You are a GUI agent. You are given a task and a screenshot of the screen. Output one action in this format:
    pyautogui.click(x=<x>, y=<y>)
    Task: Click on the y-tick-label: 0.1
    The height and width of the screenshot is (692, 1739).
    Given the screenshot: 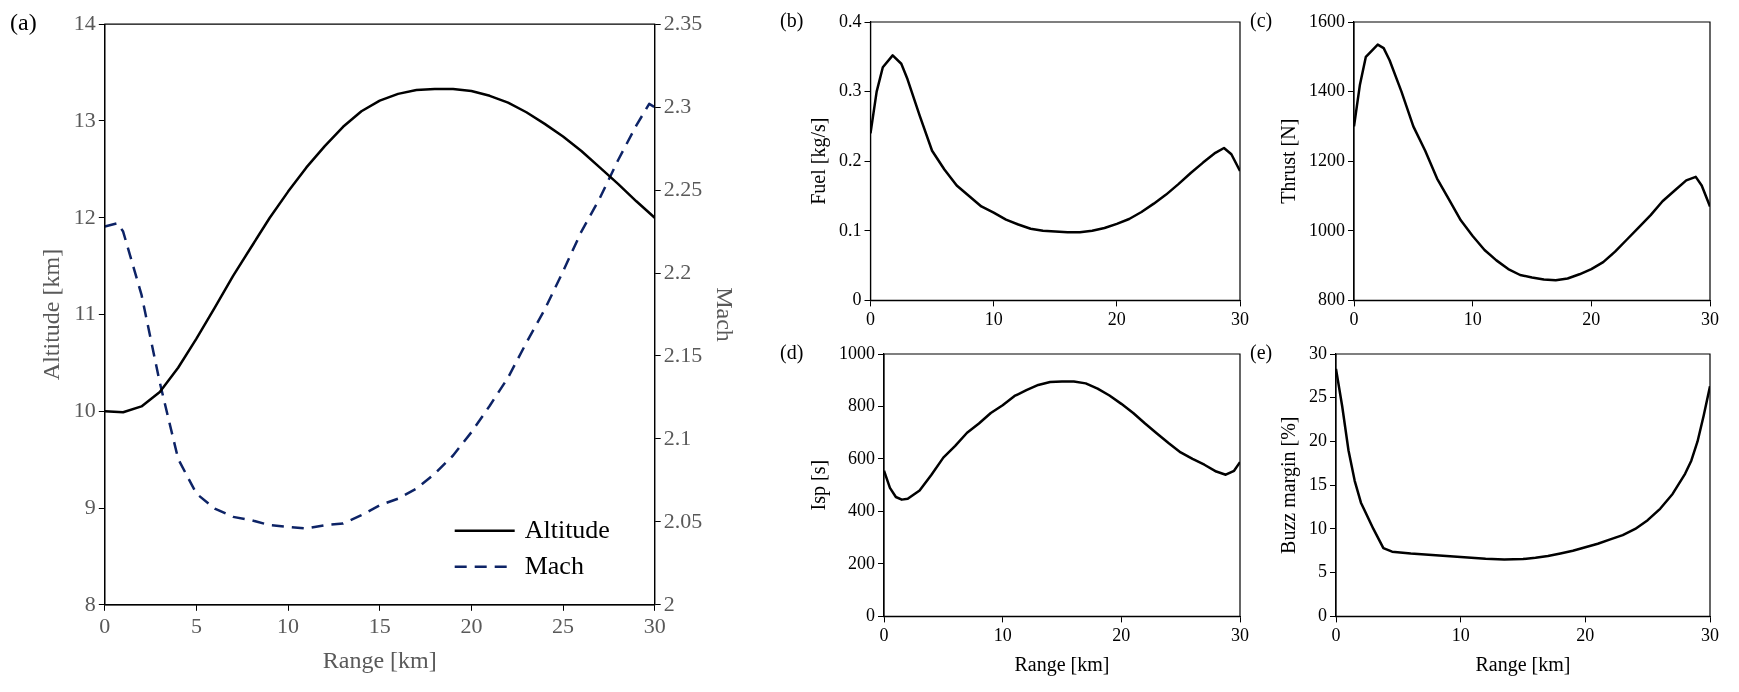 What is the action you would take?
    pyautogui.click(x=850, y=229)
    